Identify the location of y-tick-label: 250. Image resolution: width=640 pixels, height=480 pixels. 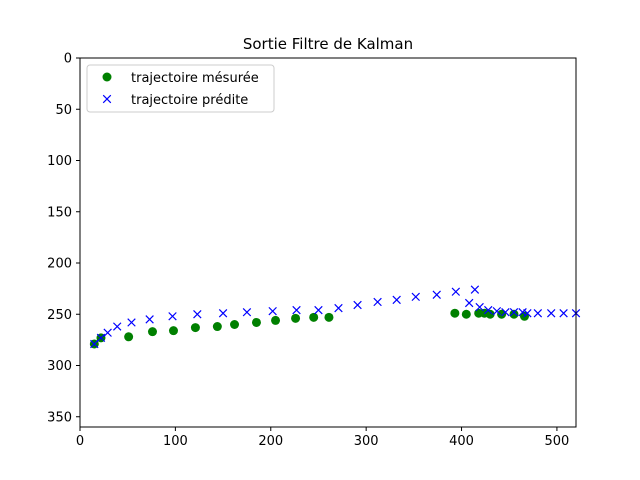
(59, 315).